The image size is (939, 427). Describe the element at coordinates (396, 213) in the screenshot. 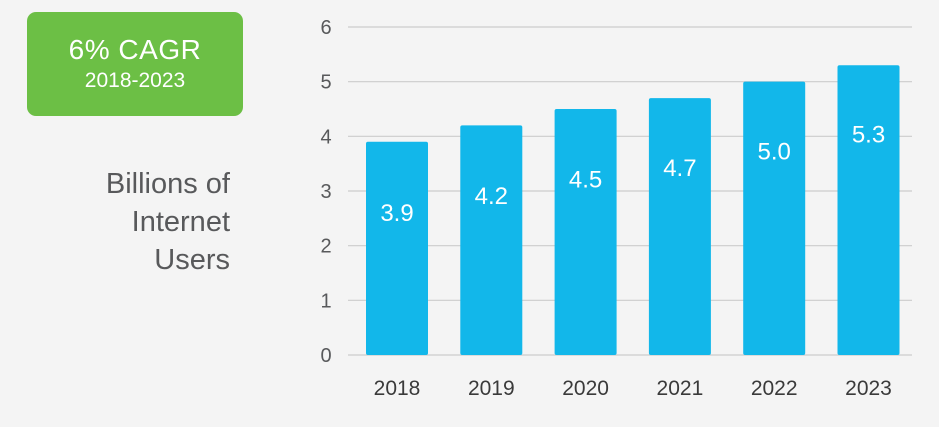

I see `data-label-2018: 3.9` at that location.